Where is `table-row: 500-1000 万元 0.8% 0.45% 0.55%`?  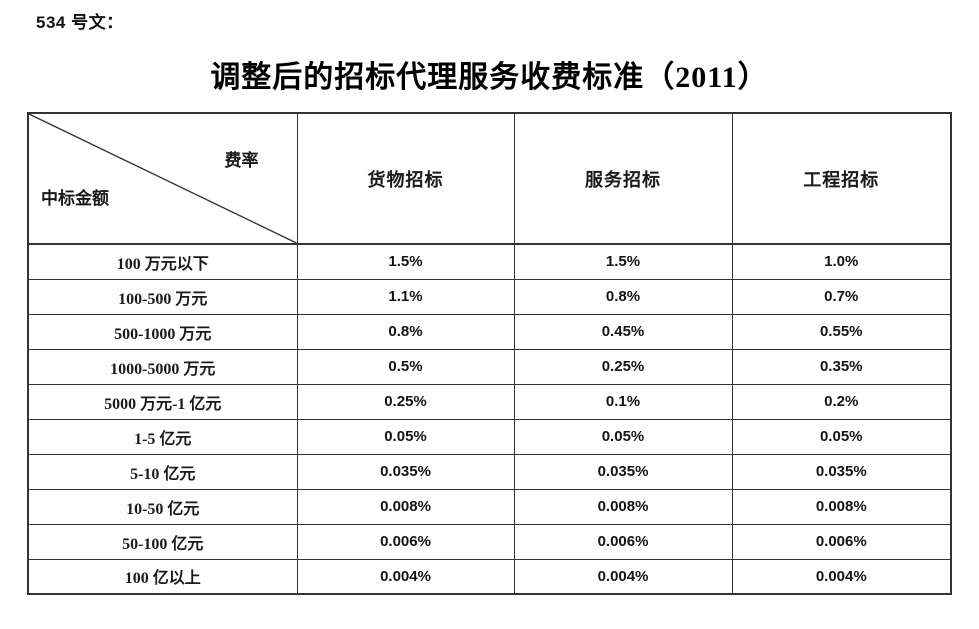 table-row: 500-1000 万元 0.8% 0.45% 0.55% is located at coordinates (489, 331).